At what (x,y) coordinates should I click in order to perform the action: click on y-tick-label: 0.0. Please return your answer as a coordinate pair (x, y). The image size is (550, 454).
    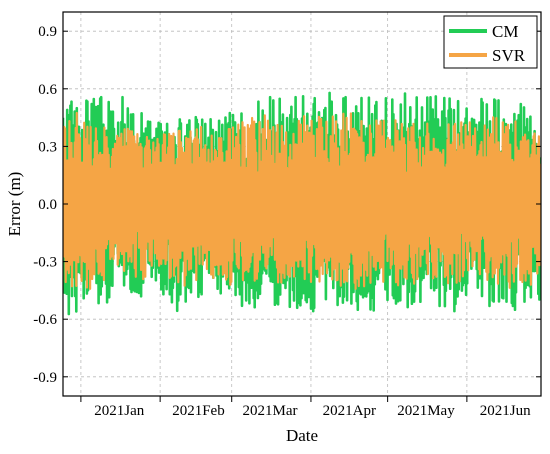
    Looking at the image, I should click on (47, 205).